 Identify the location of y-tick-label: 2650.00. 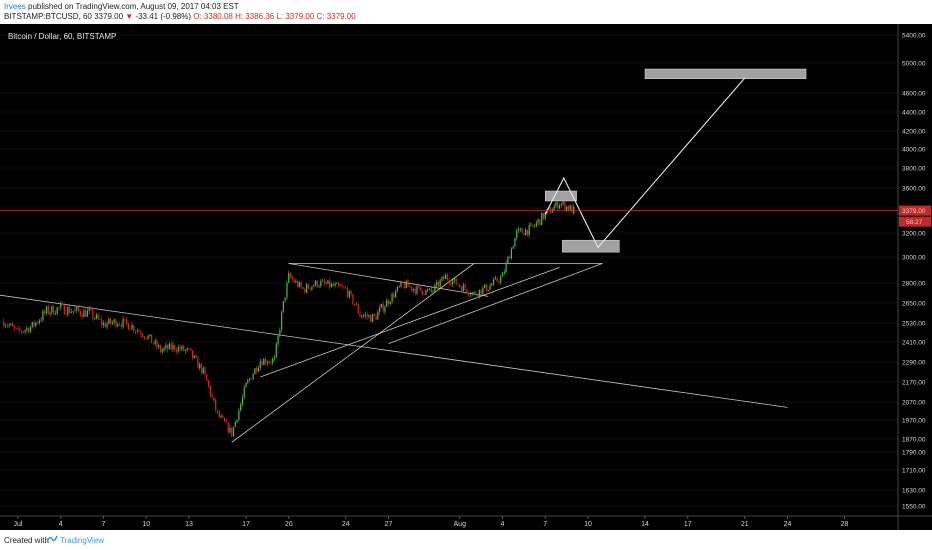
(914, 304).